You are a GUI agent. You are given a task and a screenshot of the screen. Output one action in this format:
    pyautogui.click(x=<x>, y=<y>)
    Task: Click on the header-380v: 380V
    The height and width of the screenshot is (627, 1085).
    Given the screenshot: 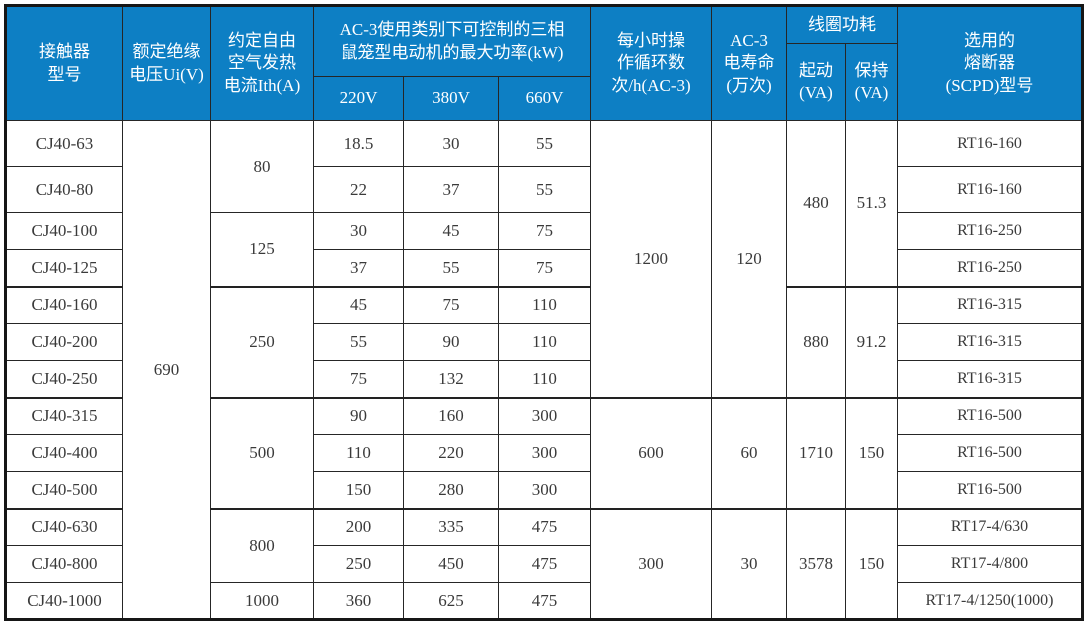 What is the action you would take?
    pyautogui.click(x=451, y=98)
    